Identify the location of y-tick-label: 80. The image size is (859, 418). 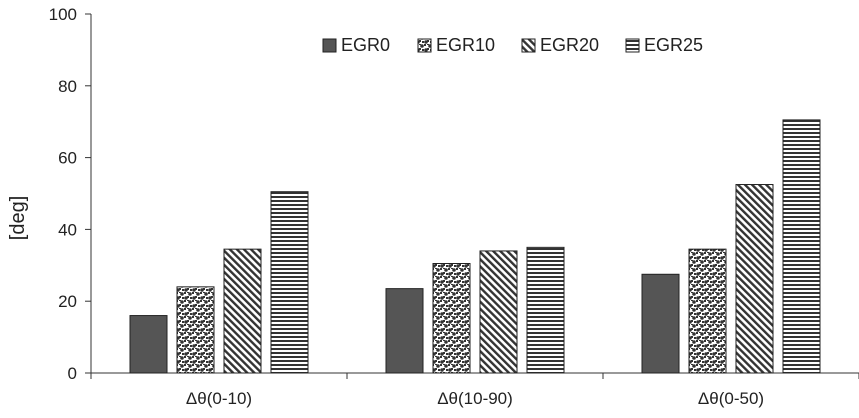
(67, 86).